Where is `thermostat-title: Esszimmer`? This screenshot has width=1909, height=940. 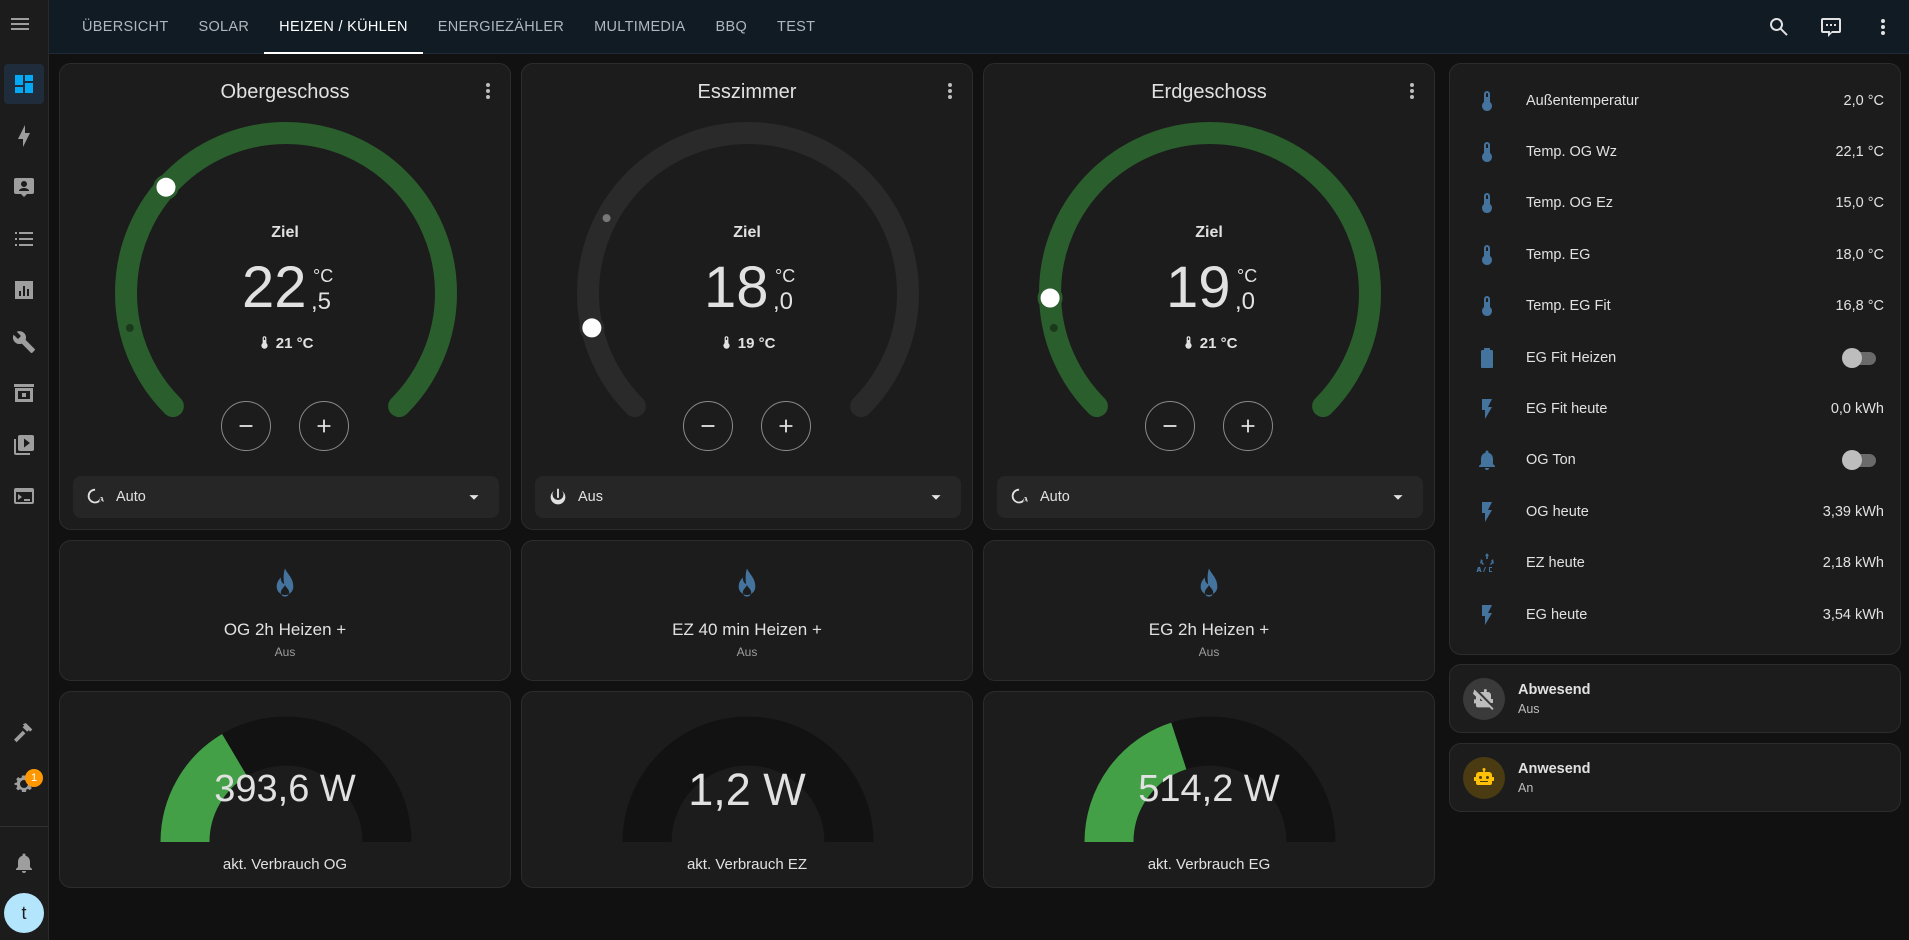 thermostat-title: Esszimmer is located at coordinates (747, 92).